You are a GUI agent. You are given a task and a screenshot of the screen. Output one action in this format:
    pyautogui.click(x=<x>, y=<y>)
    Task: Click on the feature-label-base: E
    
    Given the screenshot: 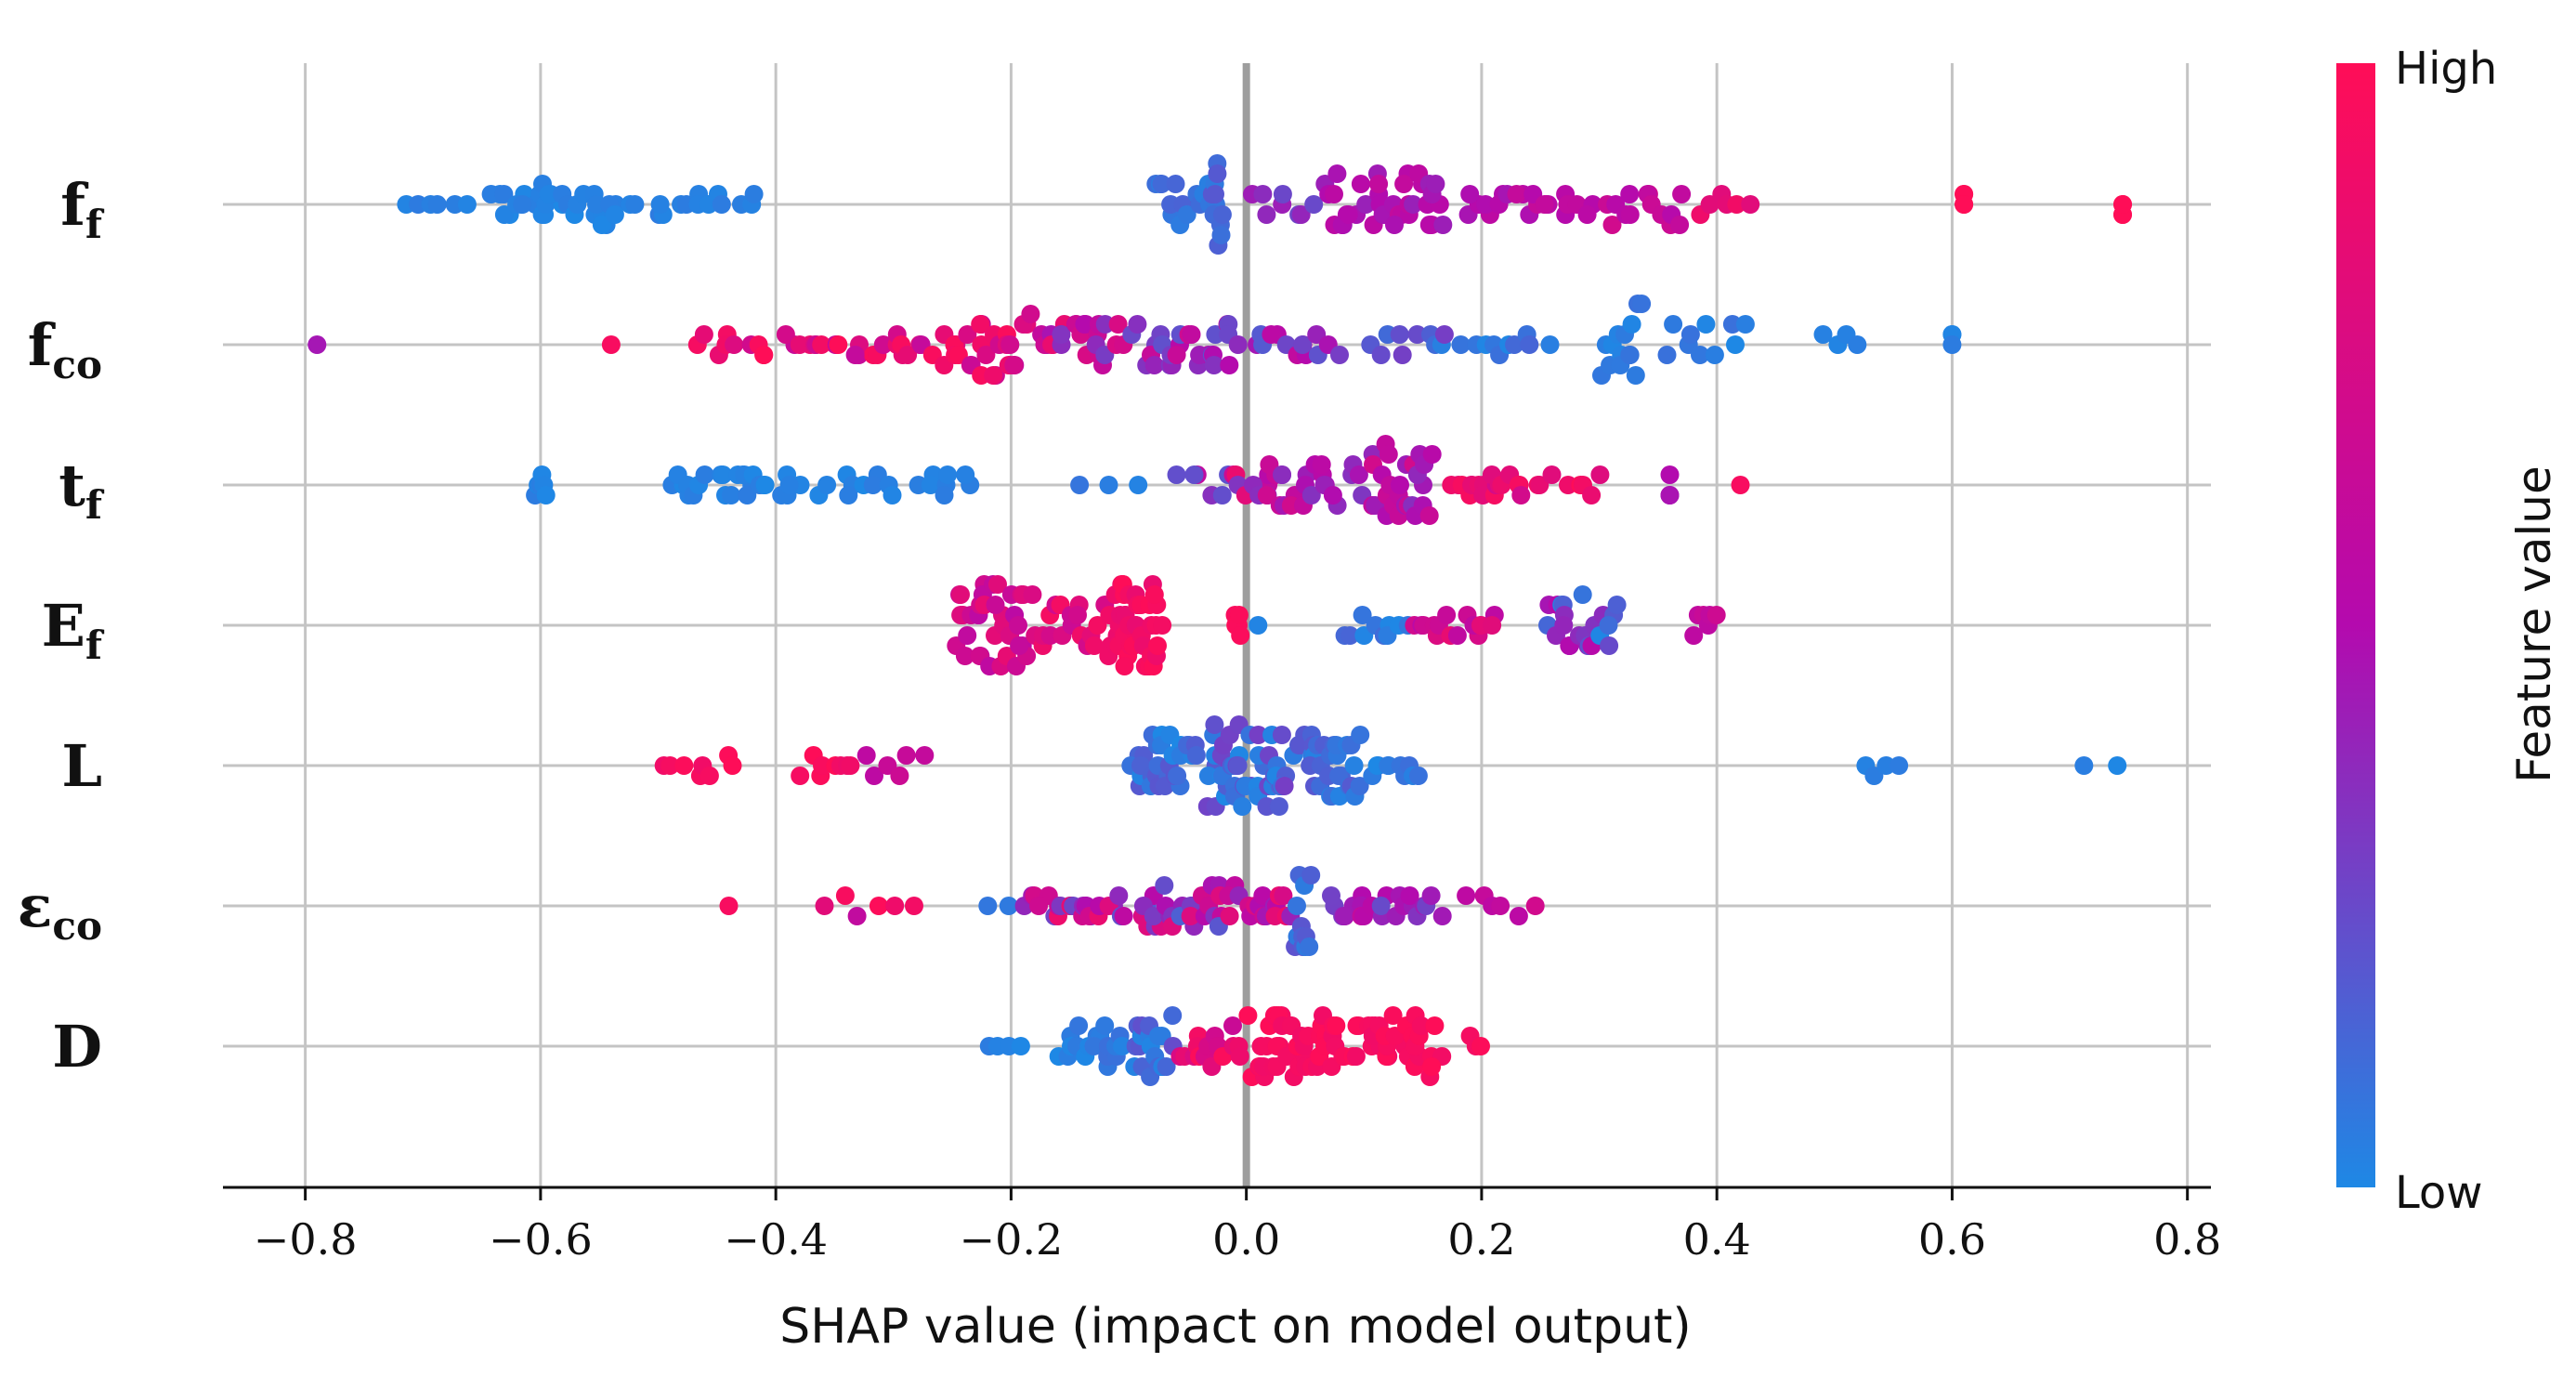 What is the action you would take?
    pyautogui.click(x=64, y=626)
    